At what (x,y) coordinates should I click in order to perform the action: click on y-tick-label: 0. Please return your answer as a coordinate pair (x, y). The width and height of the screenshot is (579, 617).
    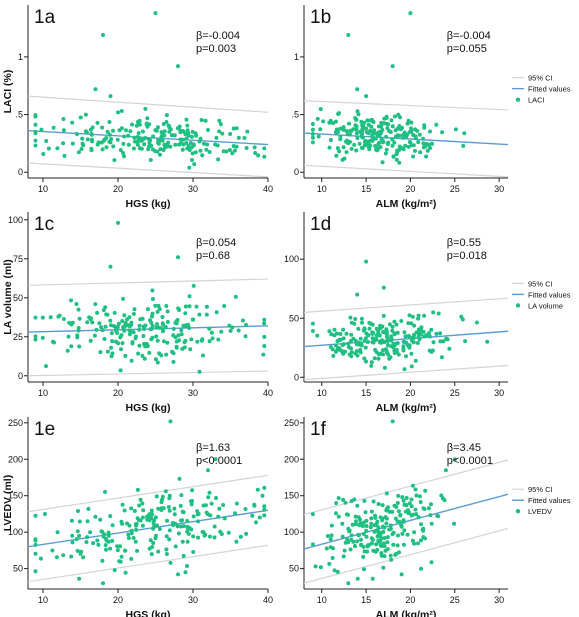
    Looking at the image, I should click on (296, 377).